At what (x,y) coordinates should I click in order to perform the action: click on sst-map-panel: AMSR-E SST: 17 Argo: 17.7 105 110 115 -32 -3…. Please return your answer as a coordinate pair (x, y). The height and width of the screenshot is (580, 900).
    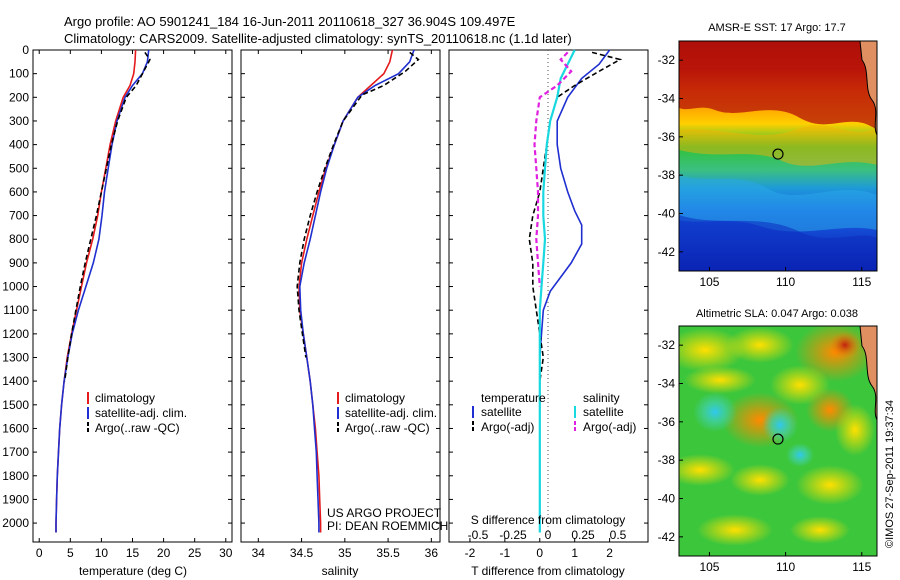
    Looking at the image, I should click on (768, 155).